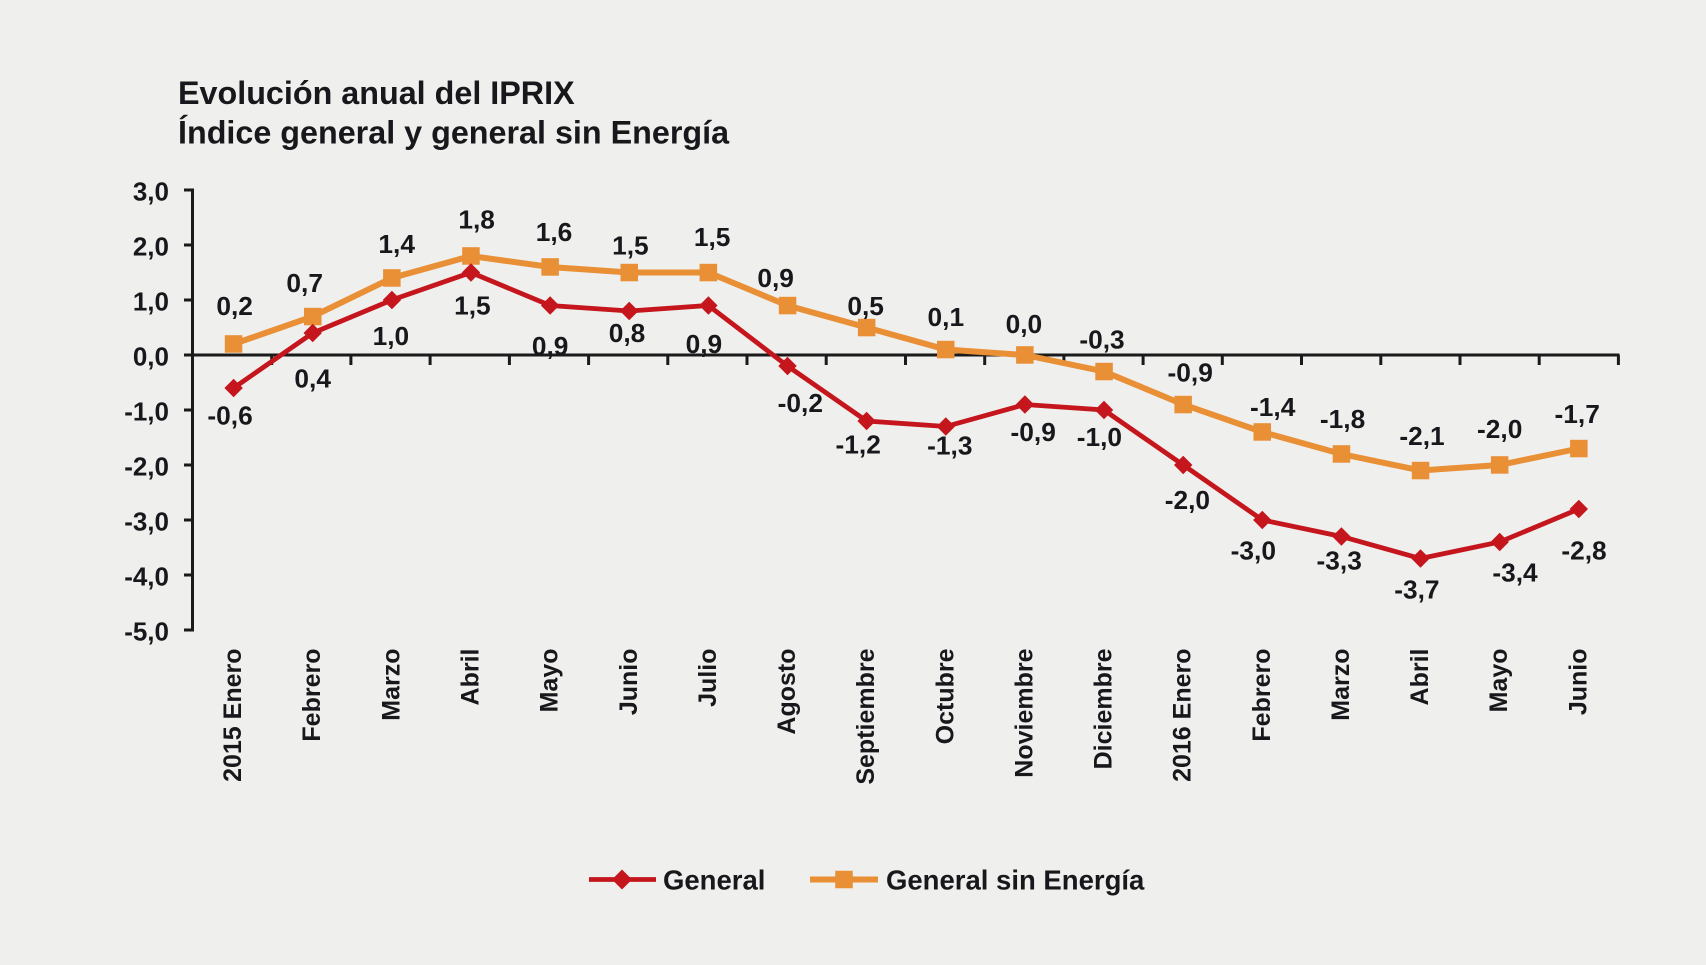 This screenshot has width=1706, height=965. What do you see at coordinates (787, 692) in the screenshot?
I see `svg-text: Agosto` at bounding box center [787, 692].